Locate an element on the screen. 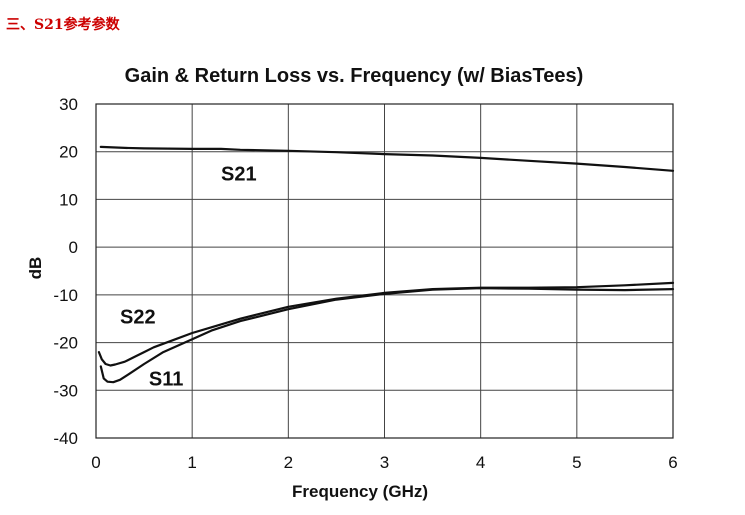 Image resolution: width=745 pixels, height=515 pixels. x-tick-label: 1 is located at coordinates (191, 462).